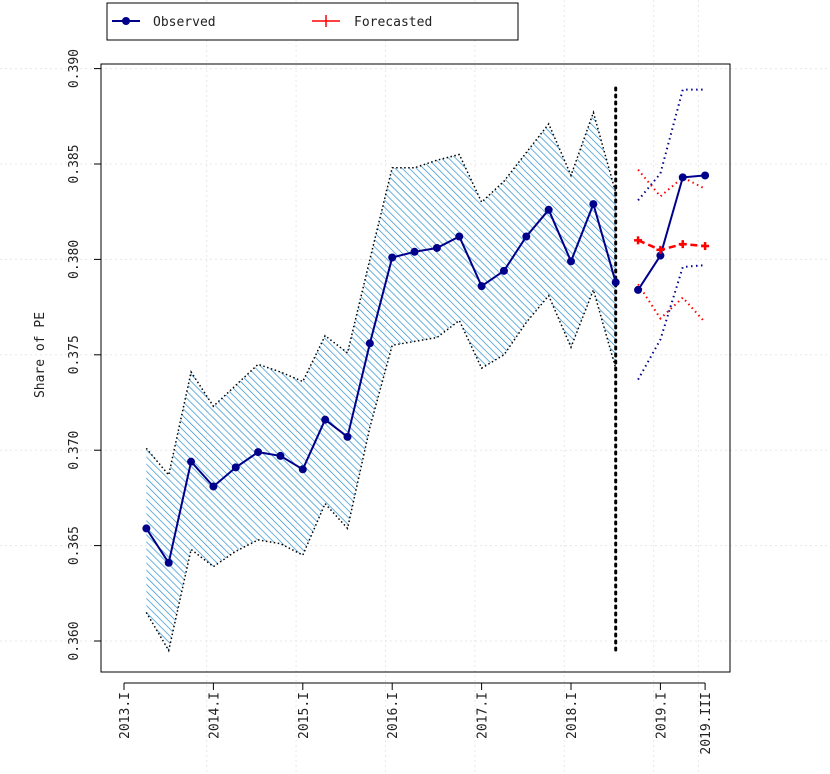 The width and height of the screenshot is (830, 774). I want to click on forecast-line, so click(671, 245).